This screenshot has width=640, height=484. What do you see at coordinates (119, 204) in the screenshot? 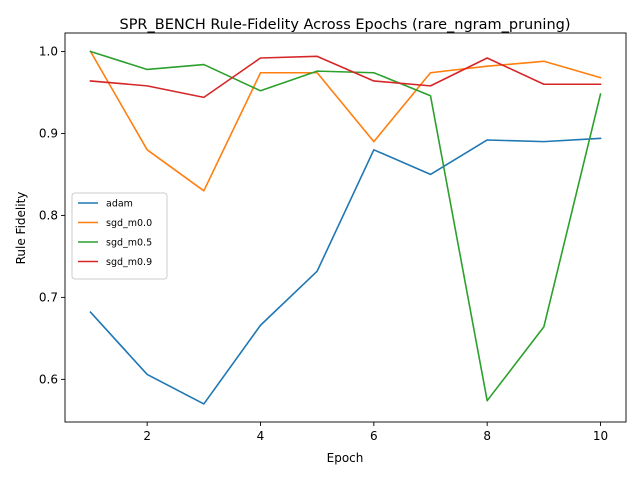
I see `legend-label-adam: adam` at bounding box center [119, 204].